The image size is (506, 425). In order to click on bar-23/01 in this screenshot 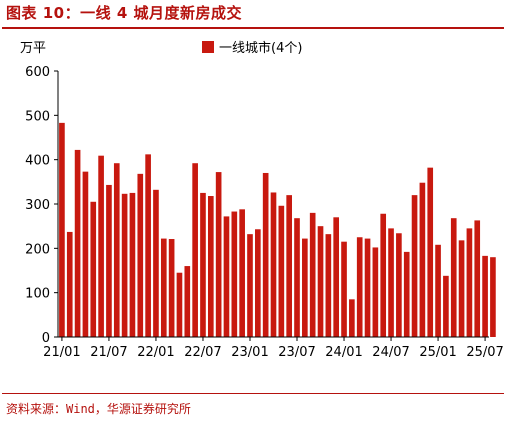, I will do `click(250, 285)`.